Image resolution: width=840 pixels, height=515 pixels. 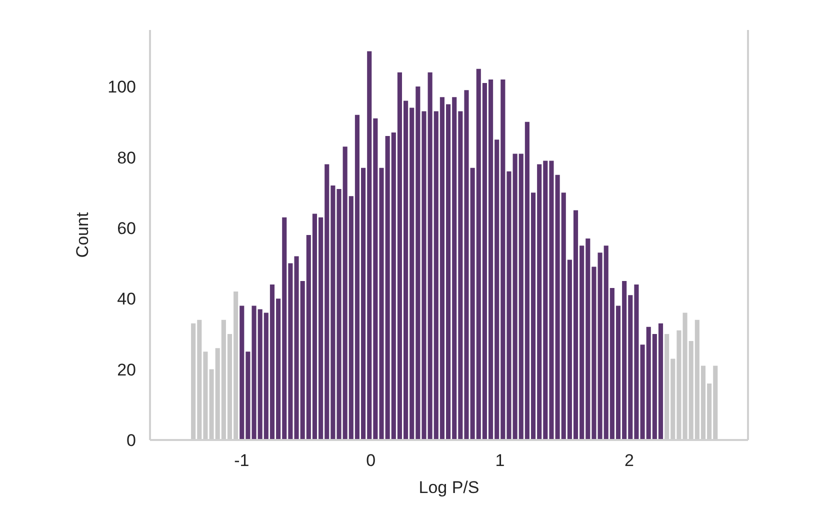 I want to click on y-tick-label: 60, so click(x=126, y=228).